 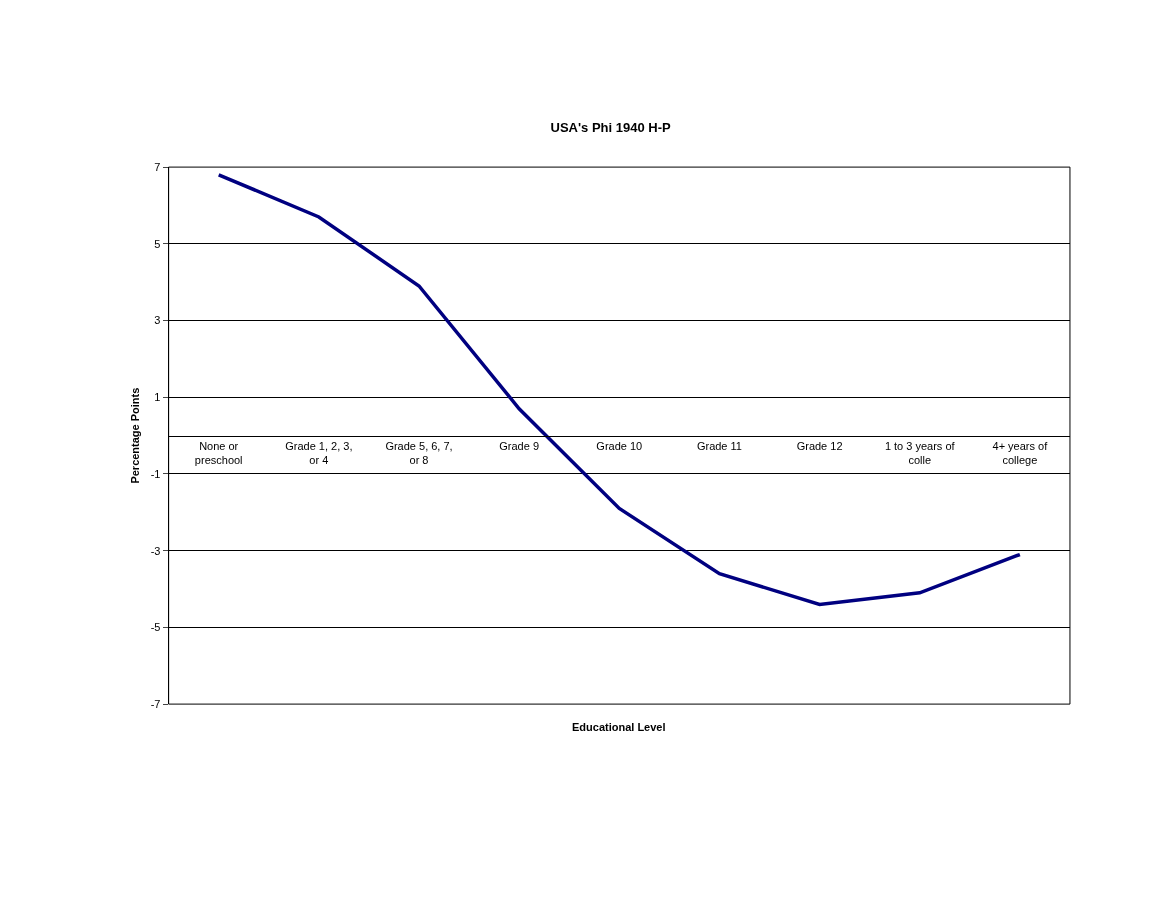 What do you see at coordinates (519, 445) in the screenshot?
I see `x-tick-label: Grade 9` at bounding box center [519, 445].